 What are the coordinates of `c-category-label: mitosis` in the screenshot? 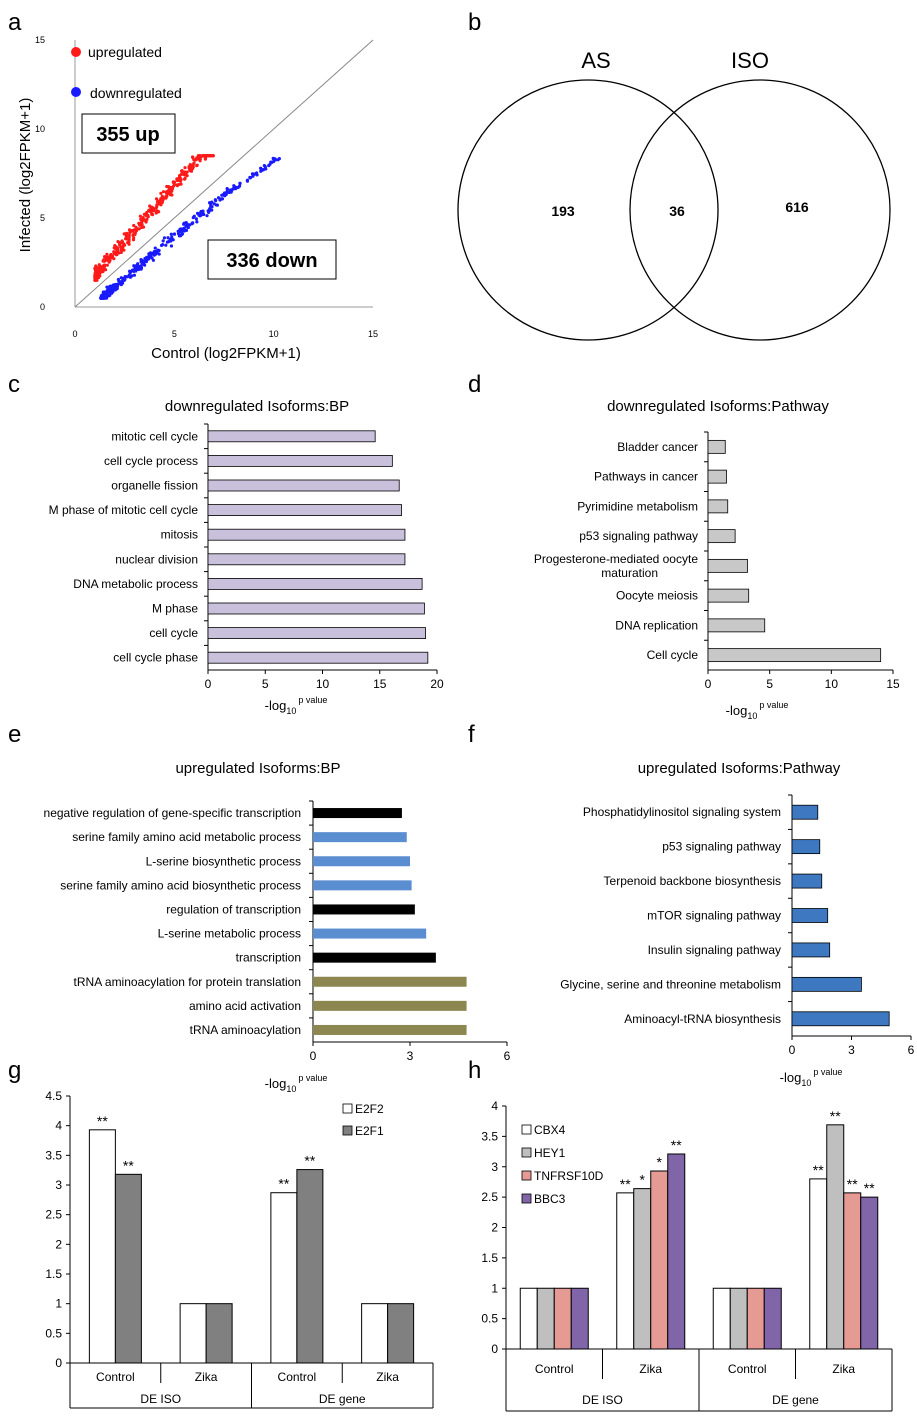 It's located at (179, 535).